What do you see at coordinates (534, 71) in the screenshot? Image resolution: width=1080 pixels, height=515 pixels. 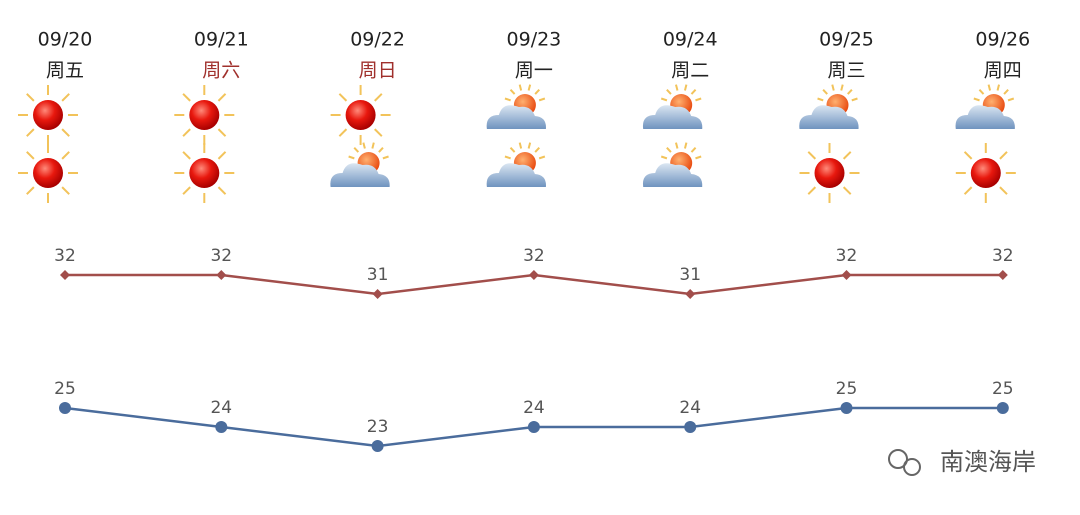 I see `weekday-label: 周一` at bounding box center [534, 71].